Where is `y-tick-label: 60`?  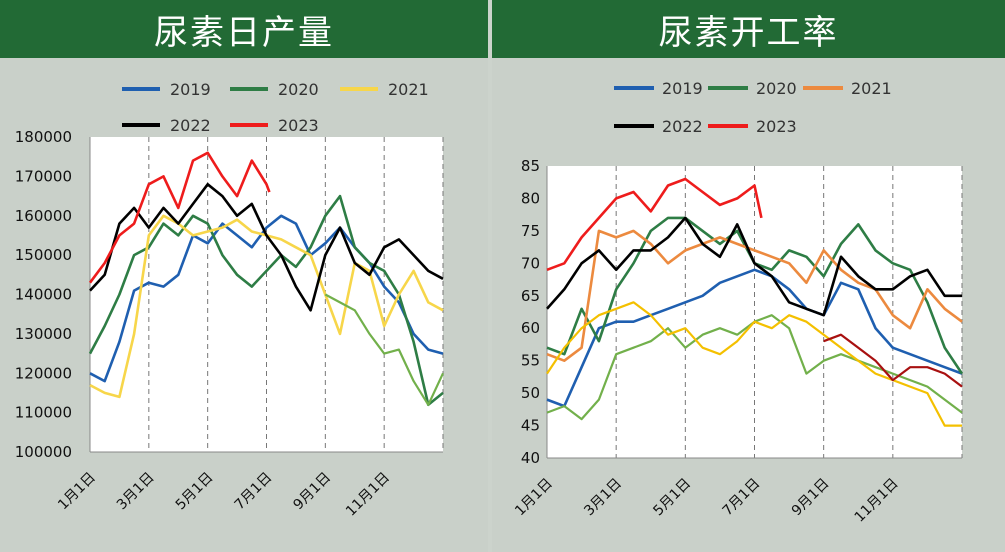 y-tick-label: 60 is located at coordinates (530, 328).